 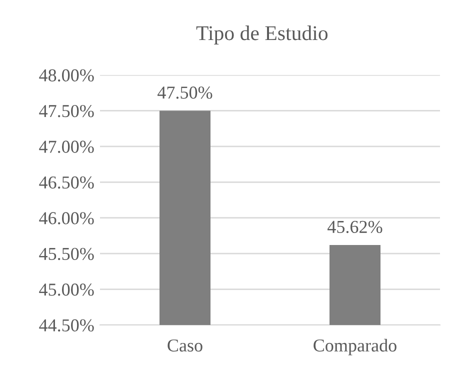 I want to click on y-tick-label: 45.00%, so click(x=66, y=290).